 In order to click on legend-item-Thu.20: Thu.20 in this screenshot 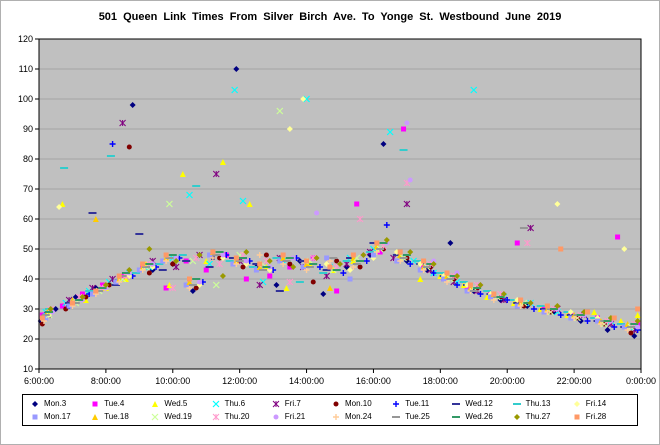, I will do `click(240, 416)`.